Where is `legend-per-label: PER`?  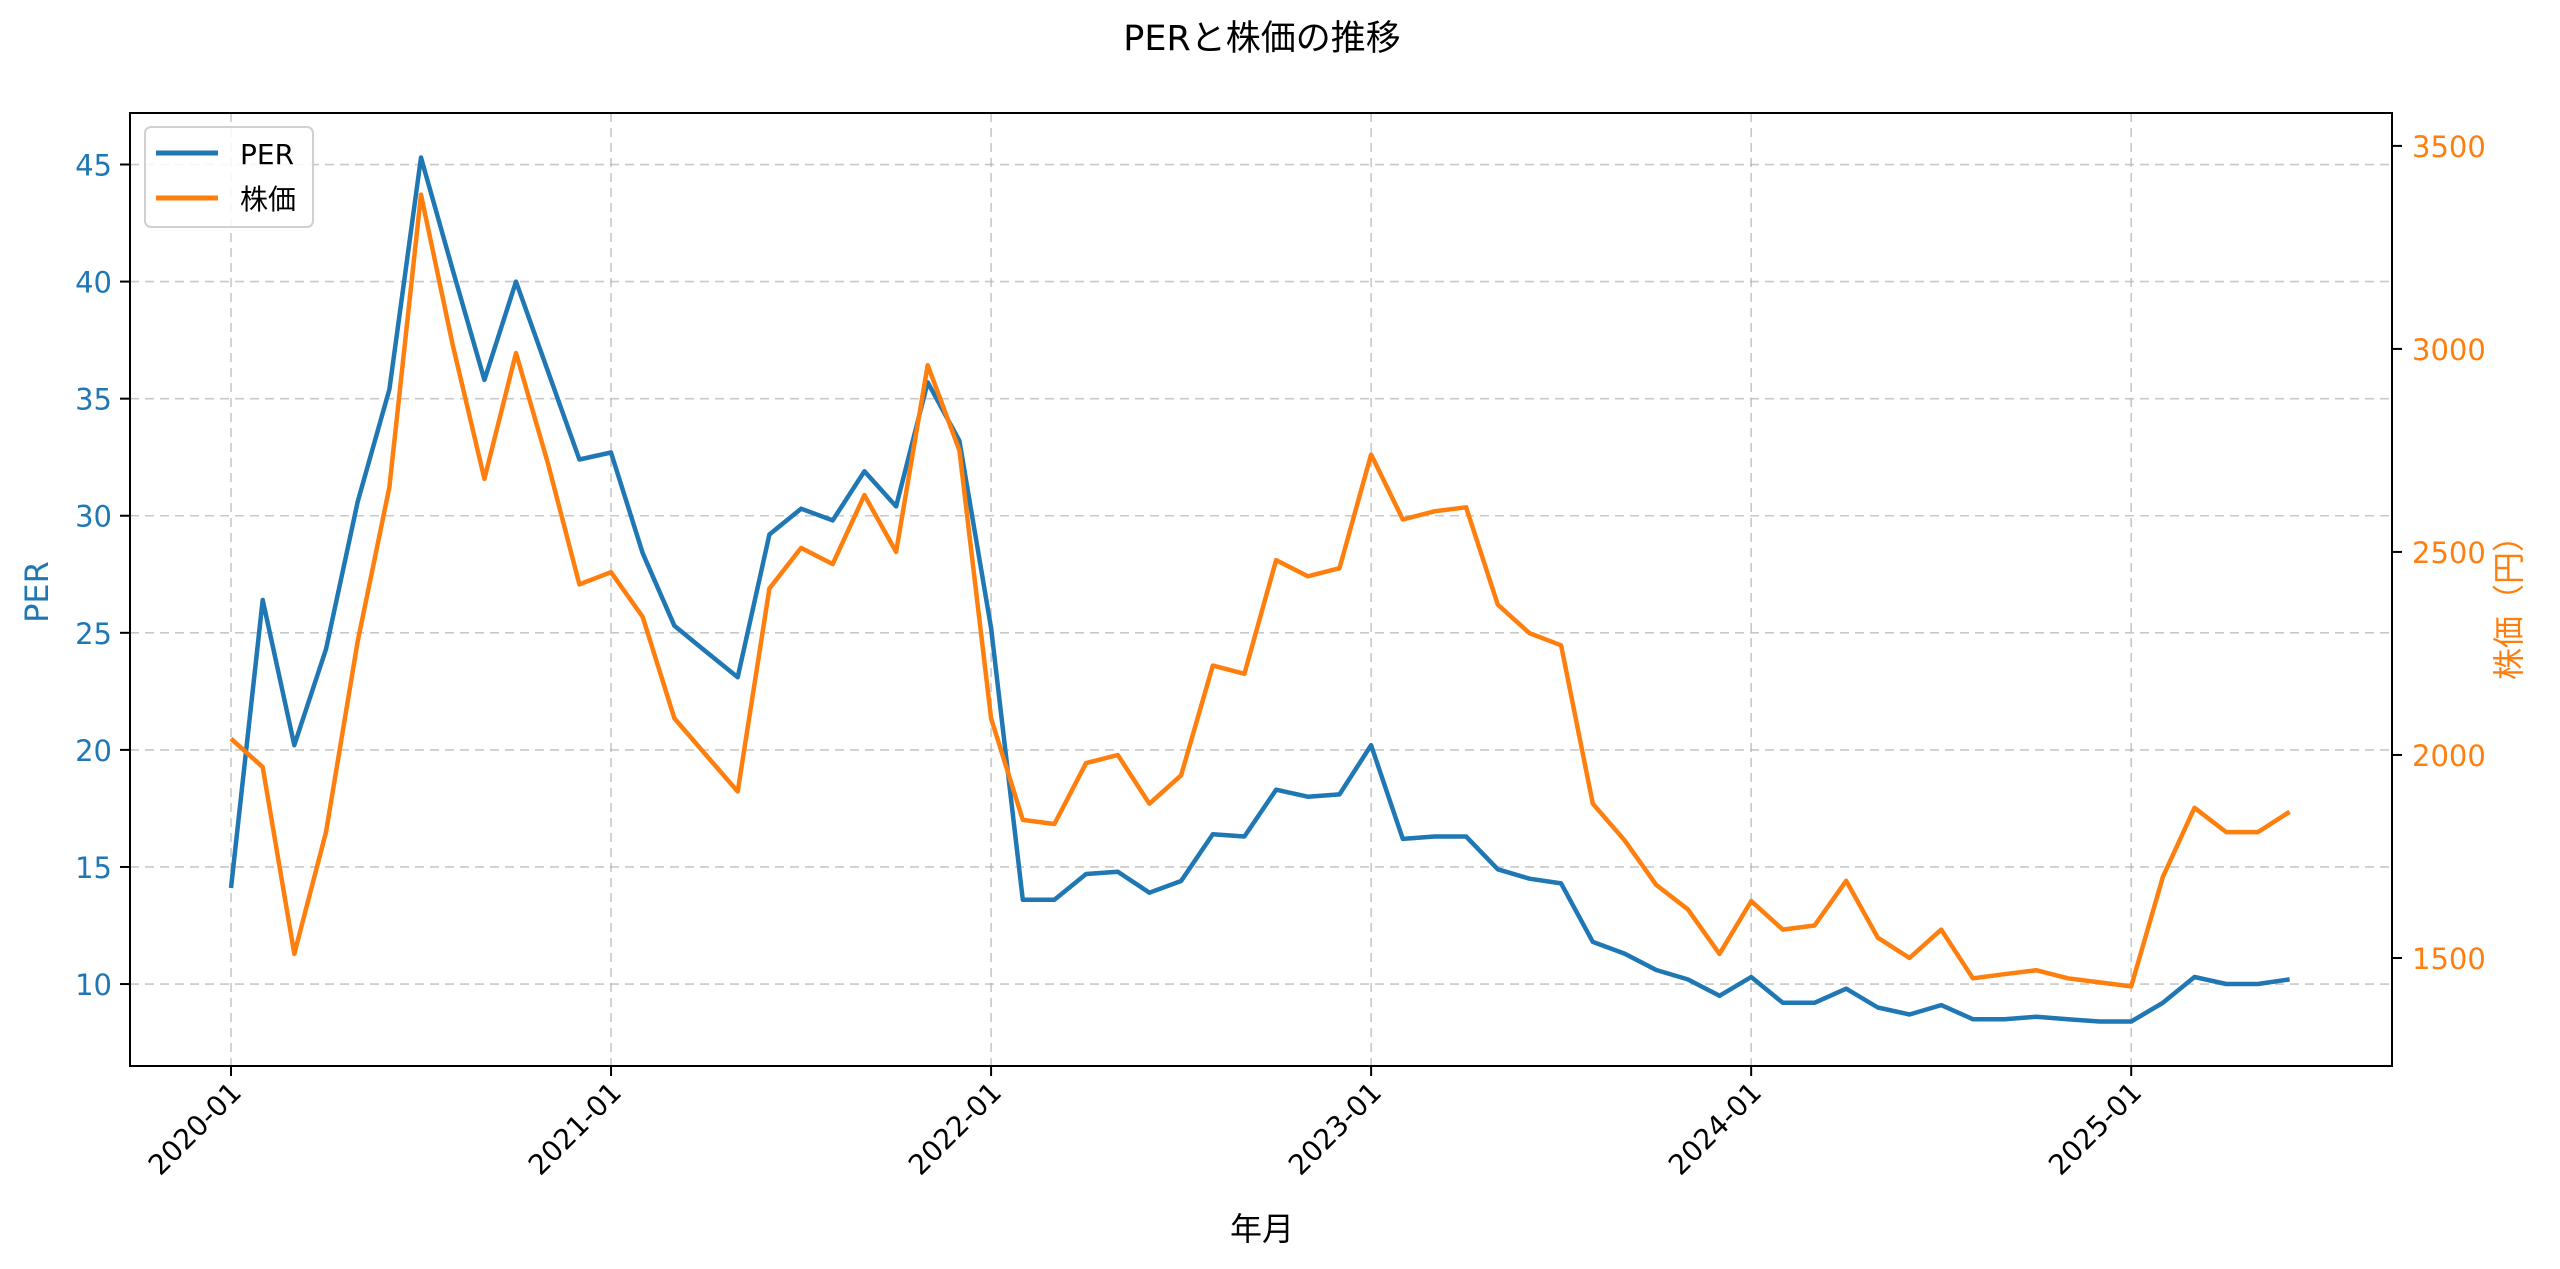 legend-per-label: PER is located at coordinates (267, 154).